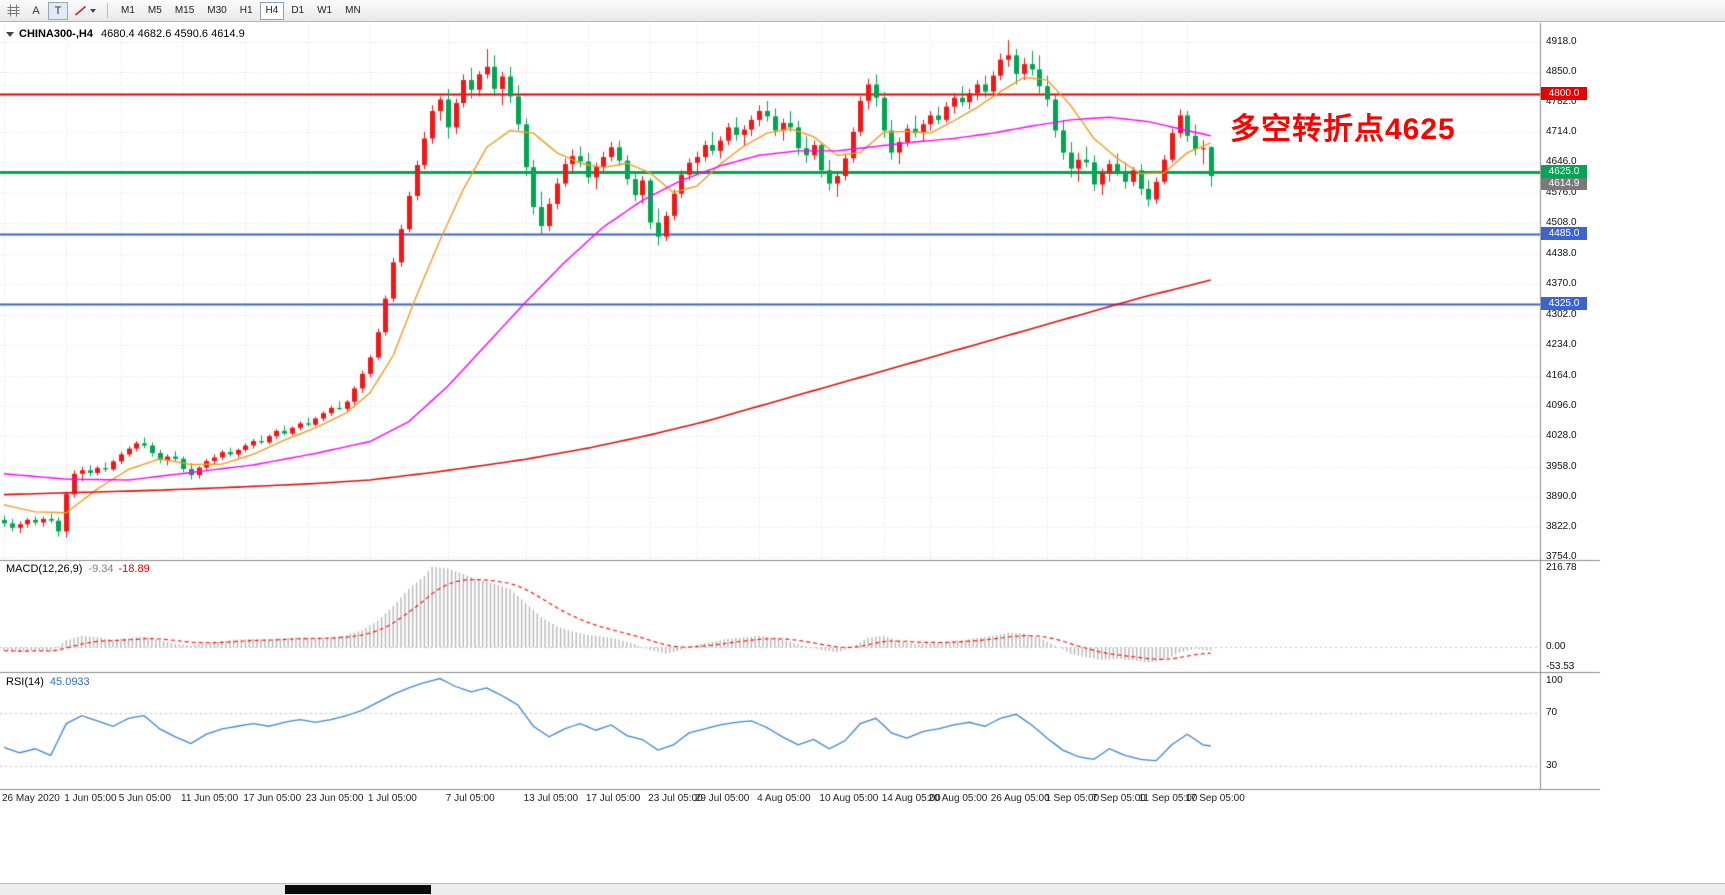 The image size is (1725, 895). What do you see at coordinates (172, 34) in the screenshot?
I see `ohlc-values: 4680.4 4682.6 4590.6 4614.9` at bounding box center [172, 34].